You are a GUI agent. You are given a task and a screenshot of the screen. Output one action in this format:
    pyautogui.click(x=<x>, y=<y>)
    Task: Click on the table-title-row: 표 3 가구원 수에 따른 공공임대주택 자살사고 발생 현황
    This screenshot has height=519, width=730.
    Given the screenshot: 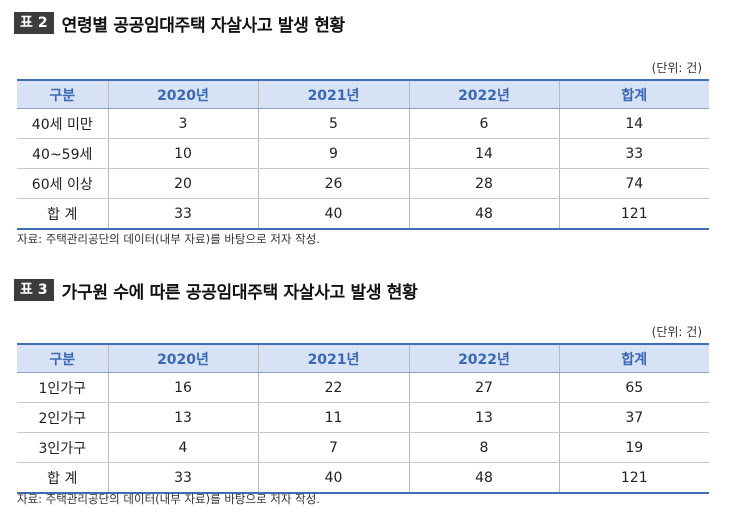 What is the action you would take?
    pyautogui.click(x=216, y=290)
    